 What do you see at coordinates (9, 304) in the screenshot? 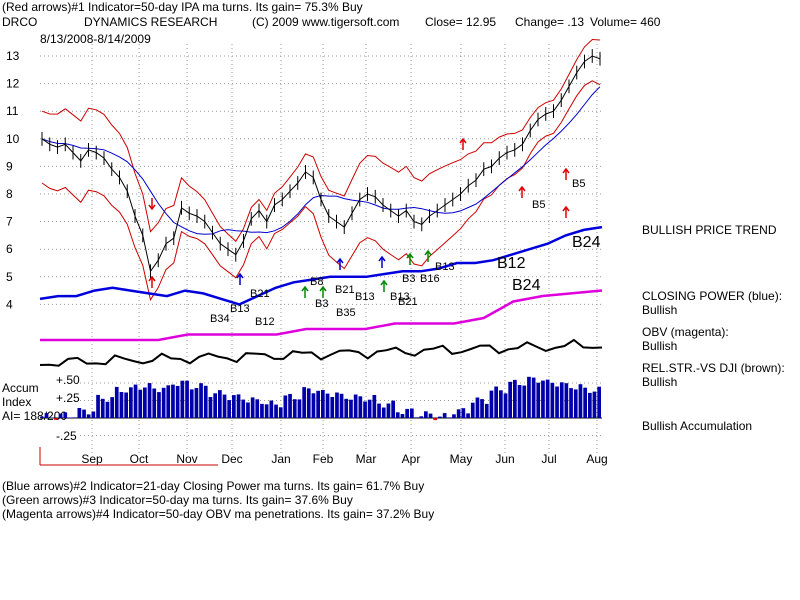
I see `y-tick-label: 4` at bounding box center [9, 304].